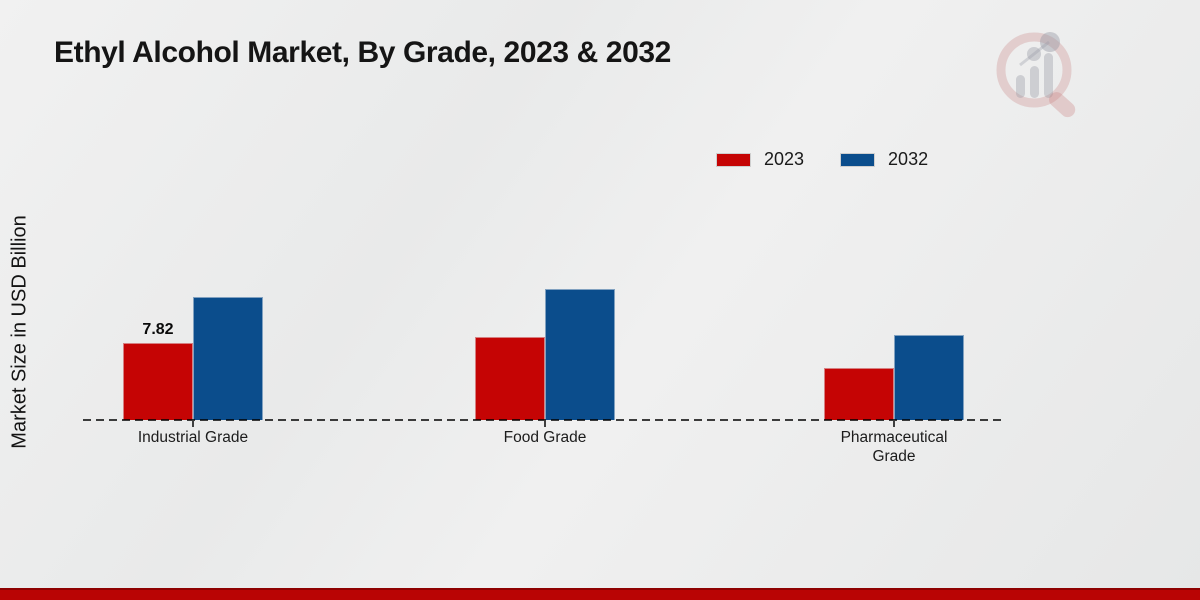 This screenshot has height=600, width=1200. I want to click on legend: 2023 2032, so click(822, 159).